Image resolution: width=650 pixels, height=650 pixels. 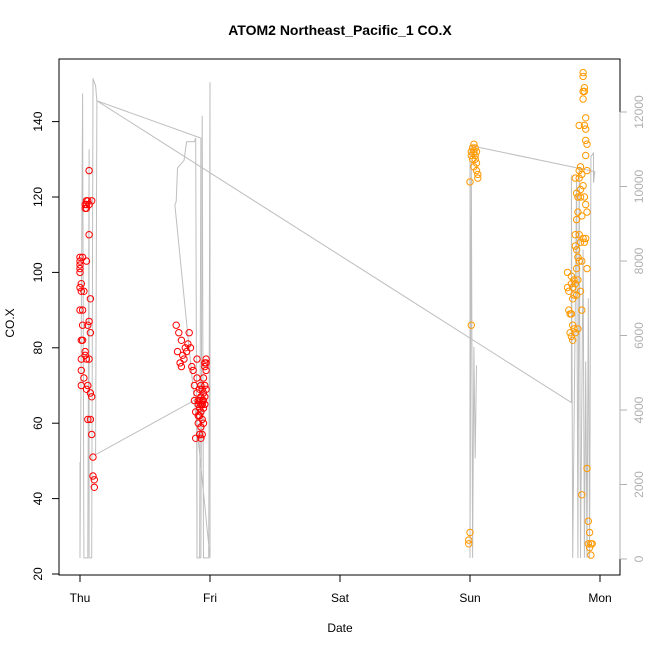 What do you see at coordinates (80, 598) in the screenshot?
I see `x-tick-label-thu: Thu` at bounding box center [80, 598].